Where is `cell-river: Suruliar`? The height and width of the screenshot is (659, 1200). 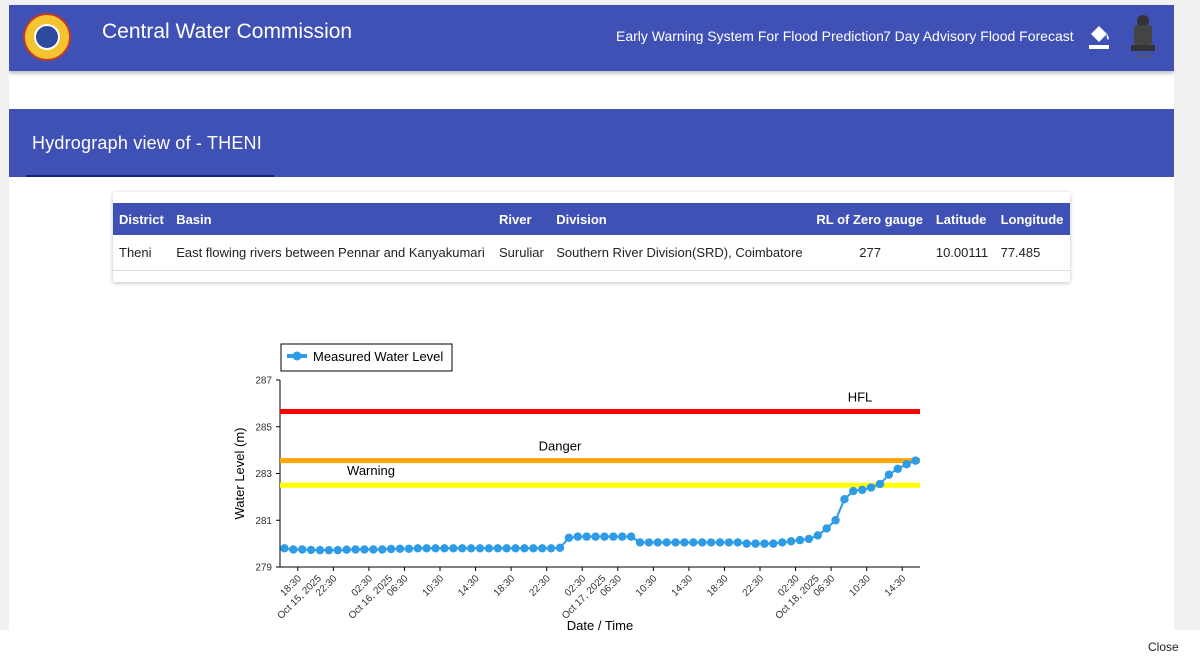
cell-river: Suruliar is located at coordinates (522, 253).